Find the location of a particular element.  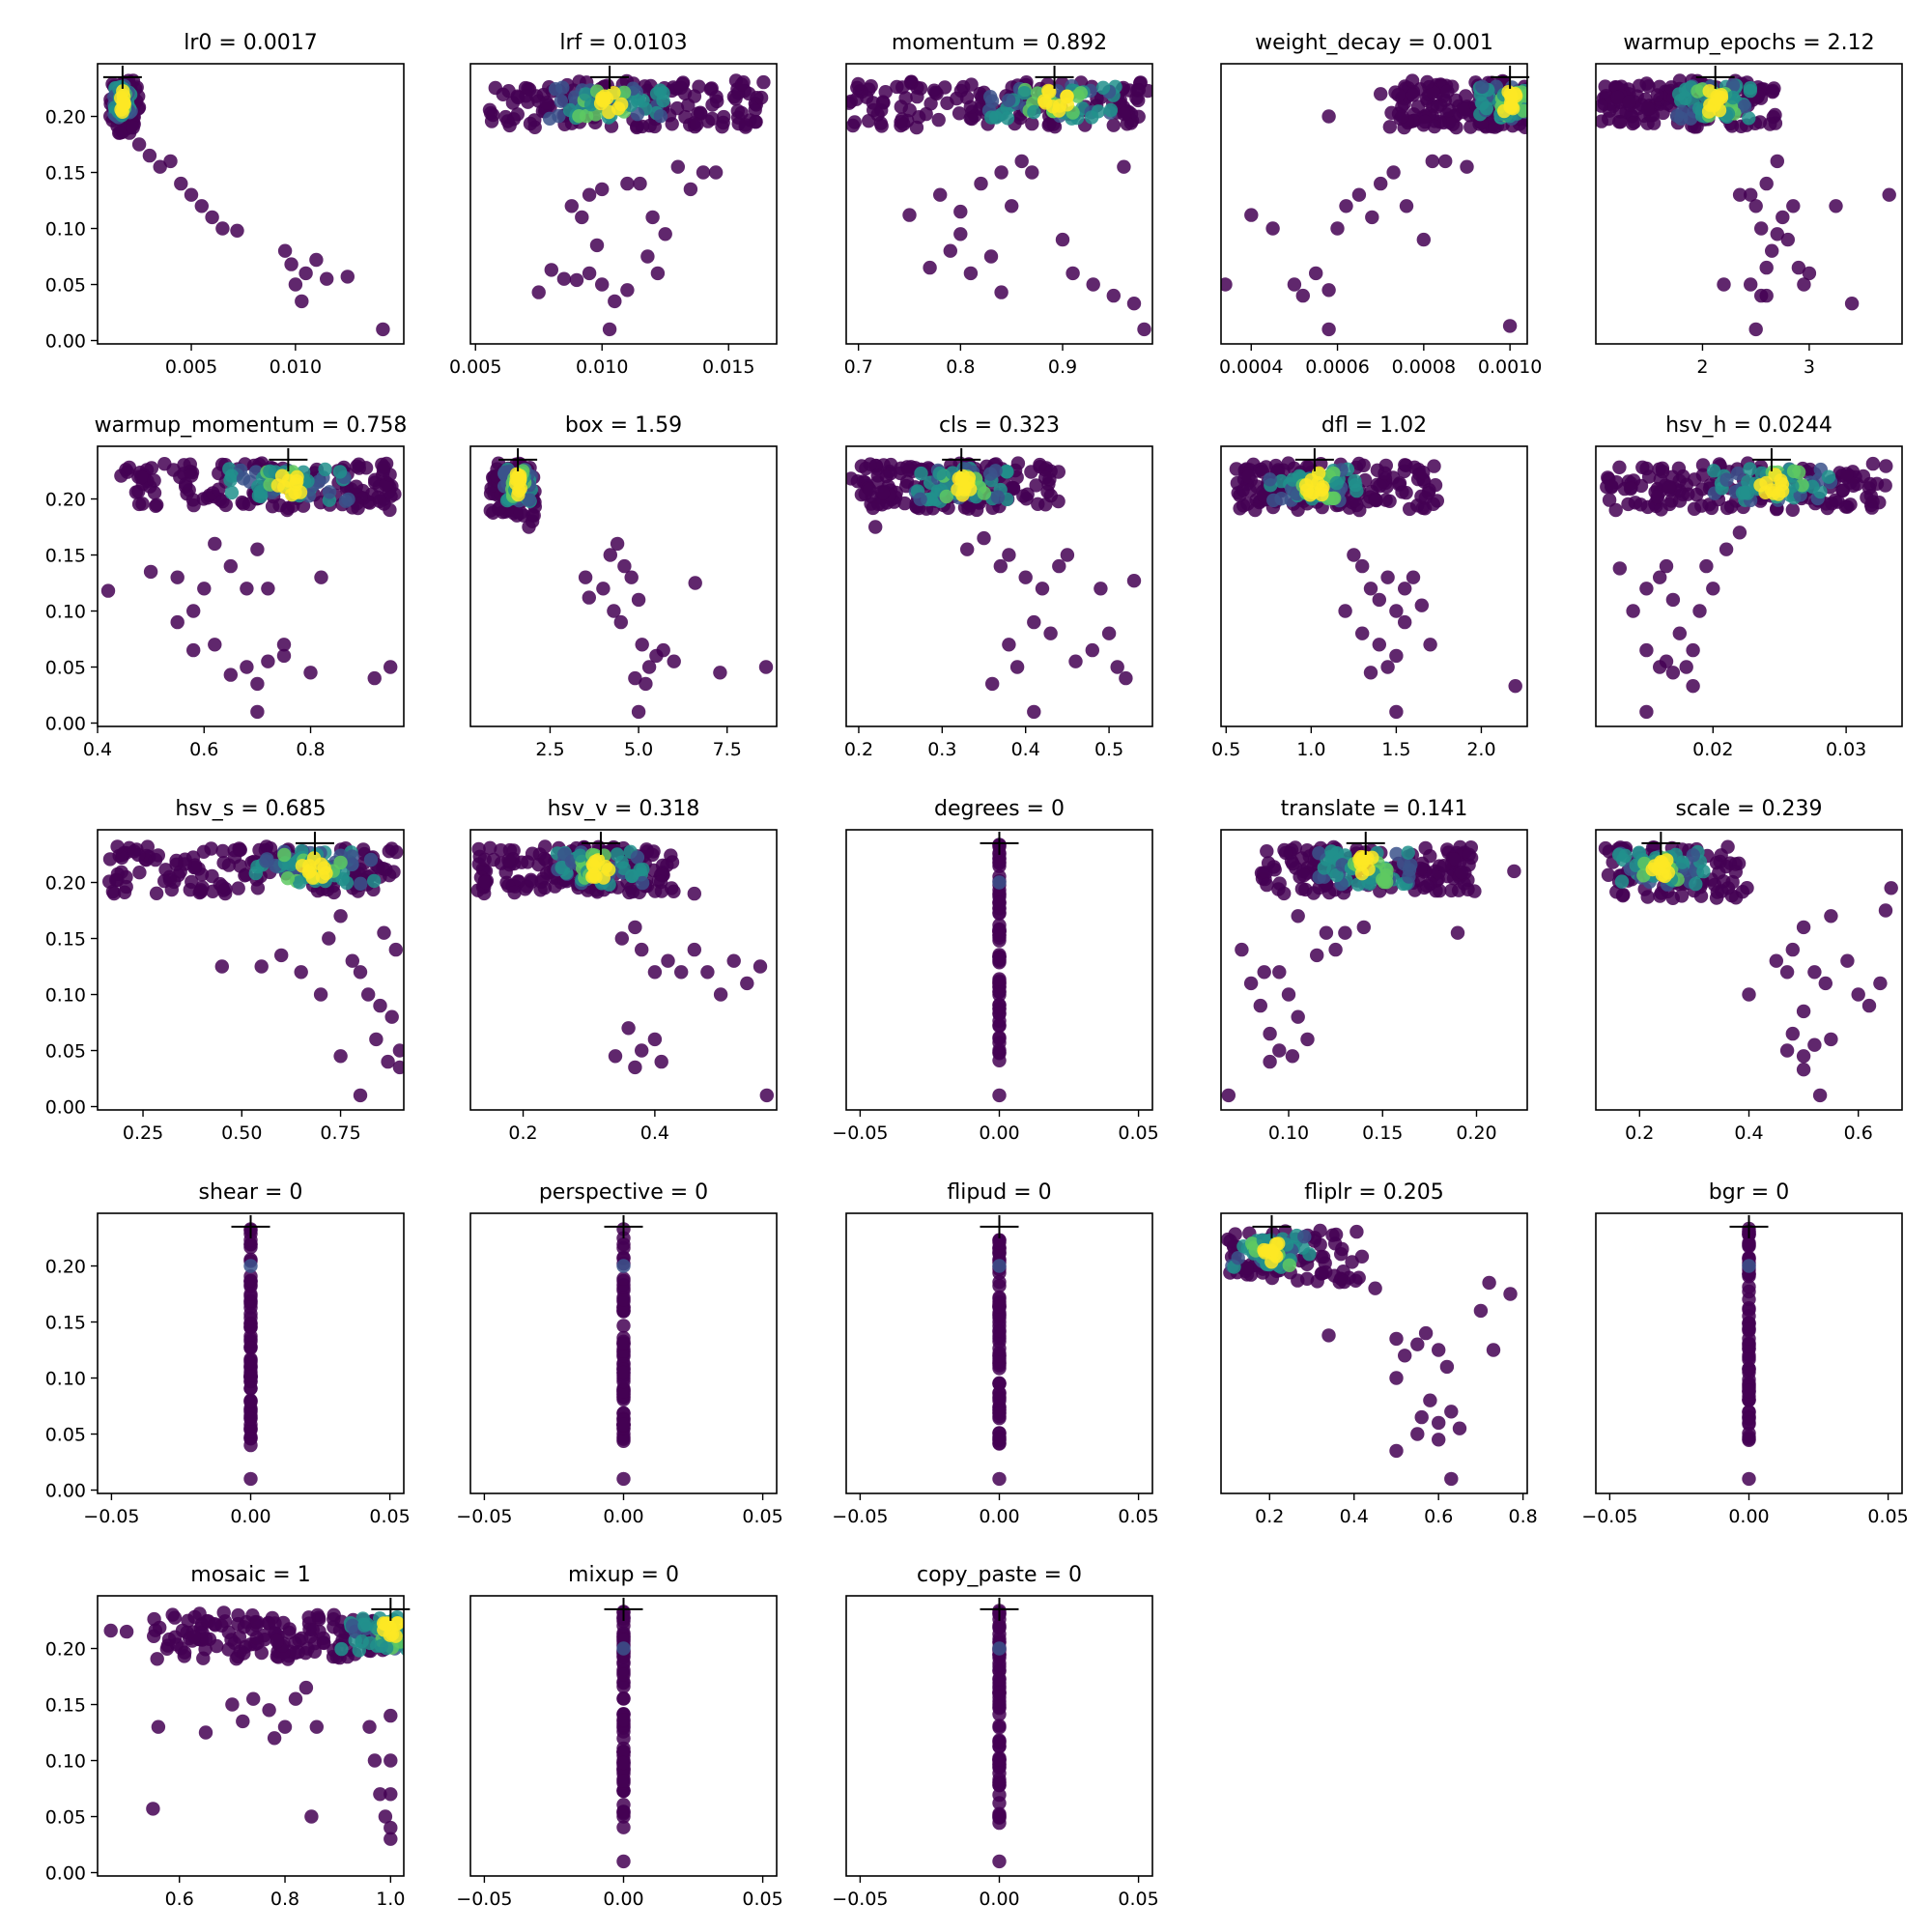

x-tick-label: 0.010 is located at coordinates (602, 367).